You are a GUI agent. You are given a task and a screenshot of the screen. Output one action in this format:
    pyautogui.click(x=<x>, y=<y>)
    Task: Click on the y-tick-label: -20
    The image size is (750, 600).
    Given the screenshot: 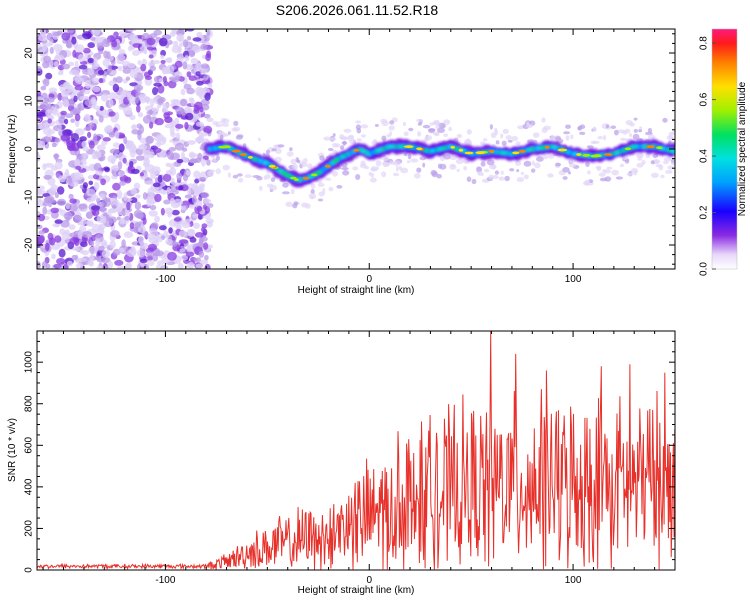 What is the action you would take?
    pyautogui.click(x=29, y=244)
    